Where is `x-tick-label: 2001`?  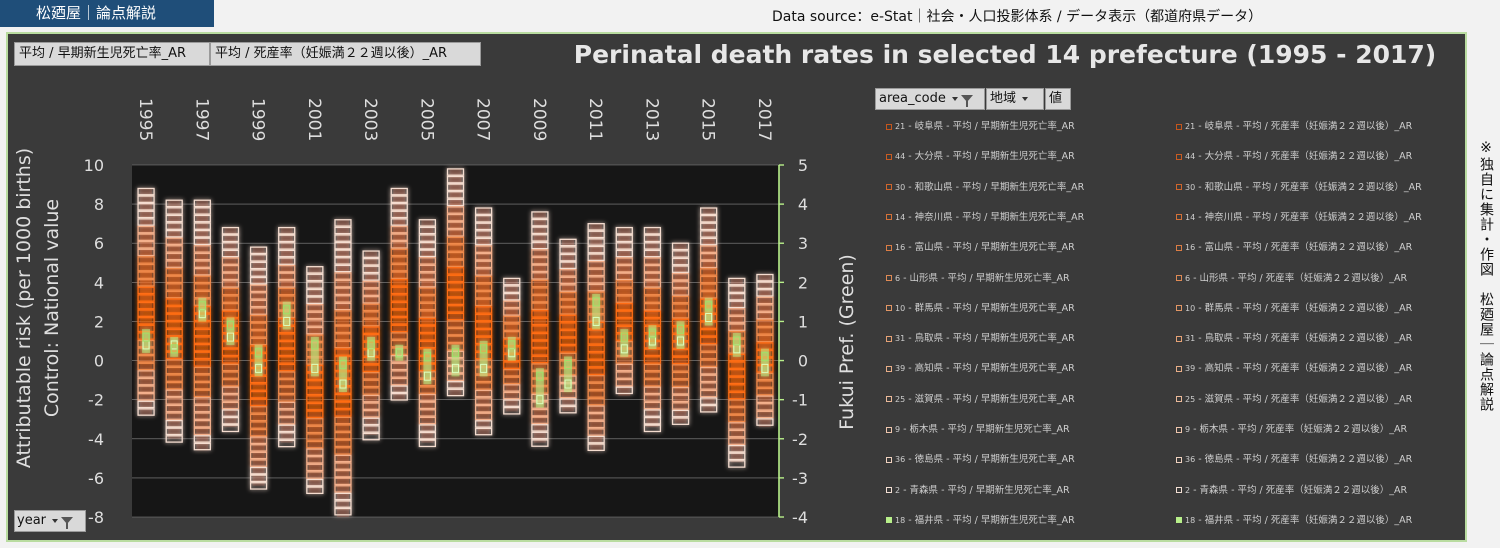 x-tick-label: 2001 is located at coordinates (314, 119).